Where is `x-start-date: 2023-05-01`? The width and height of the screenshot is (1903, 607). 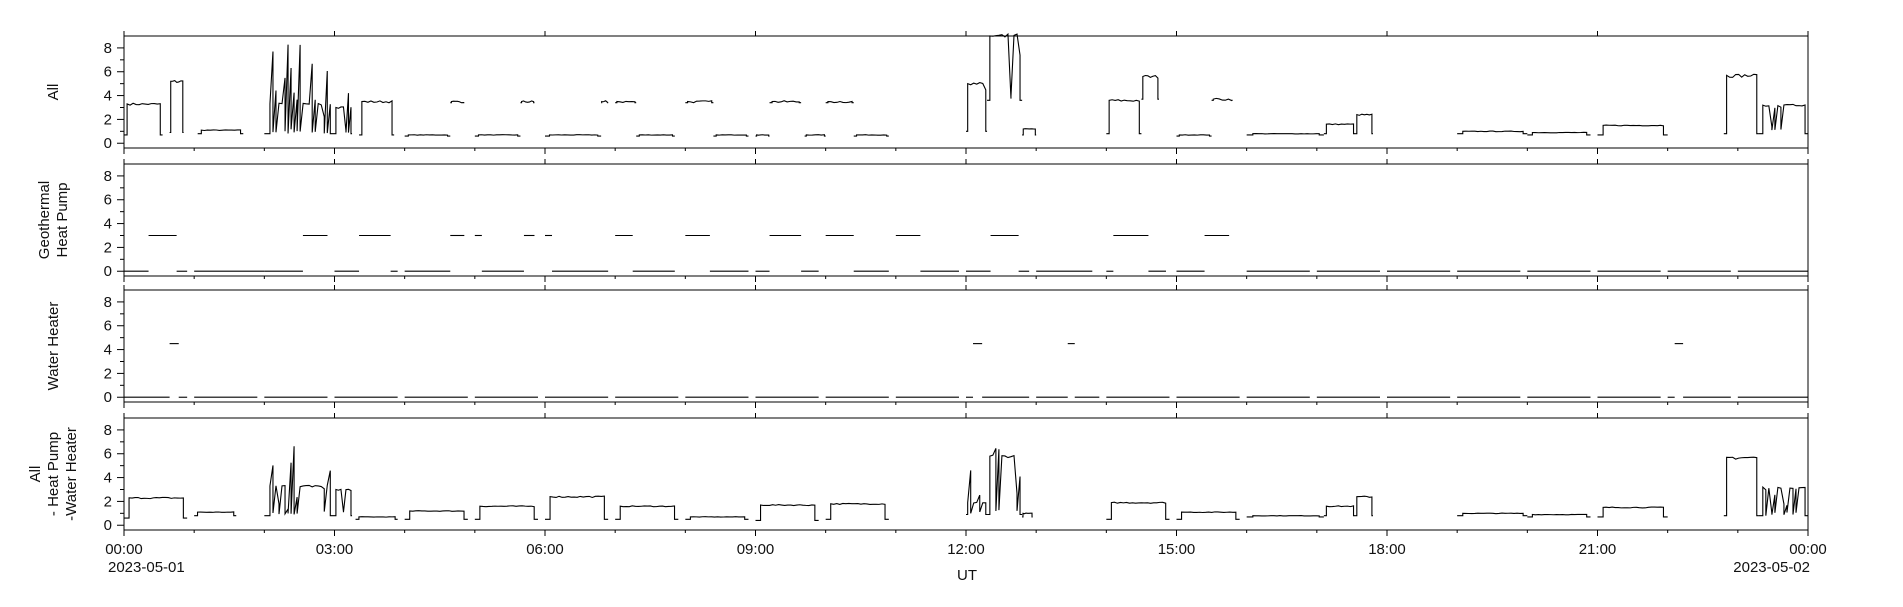 x-start-date: 2023-05-01 is located at coordinates (146, 567).